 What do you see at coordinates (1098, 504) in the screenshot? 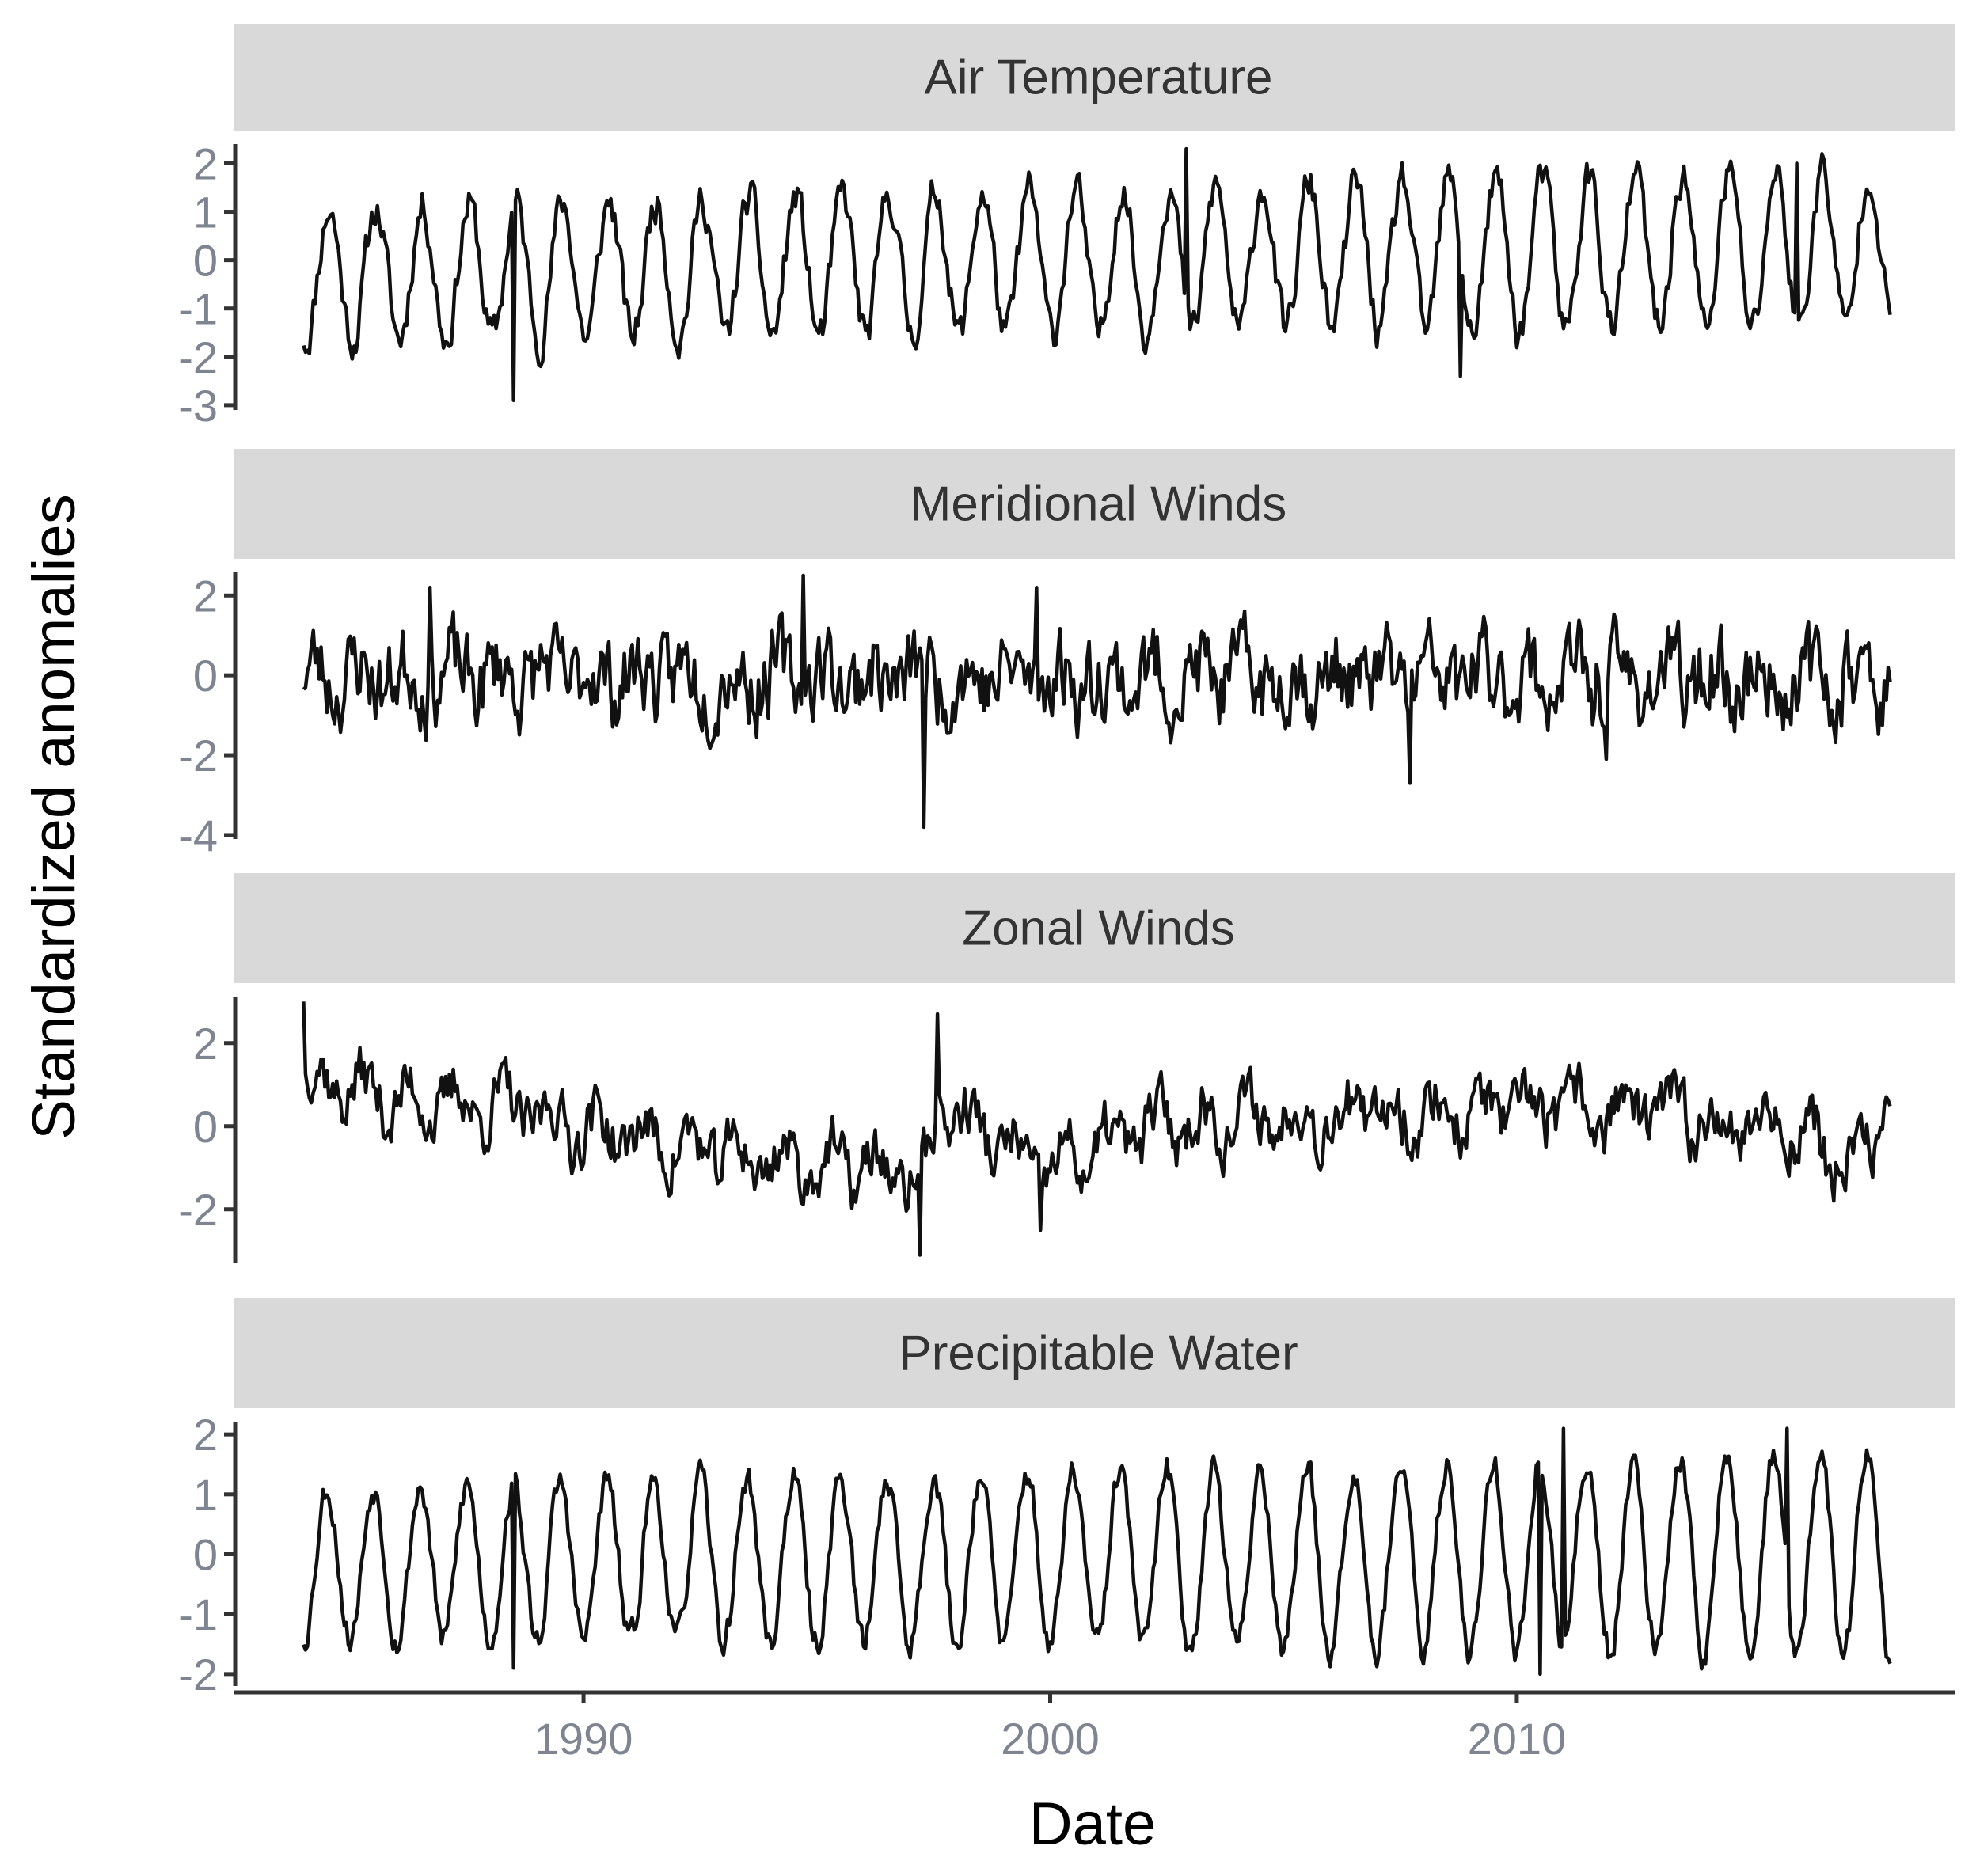
I see `facet-title: Meridional Winds` at bounding box center [1098, 504].